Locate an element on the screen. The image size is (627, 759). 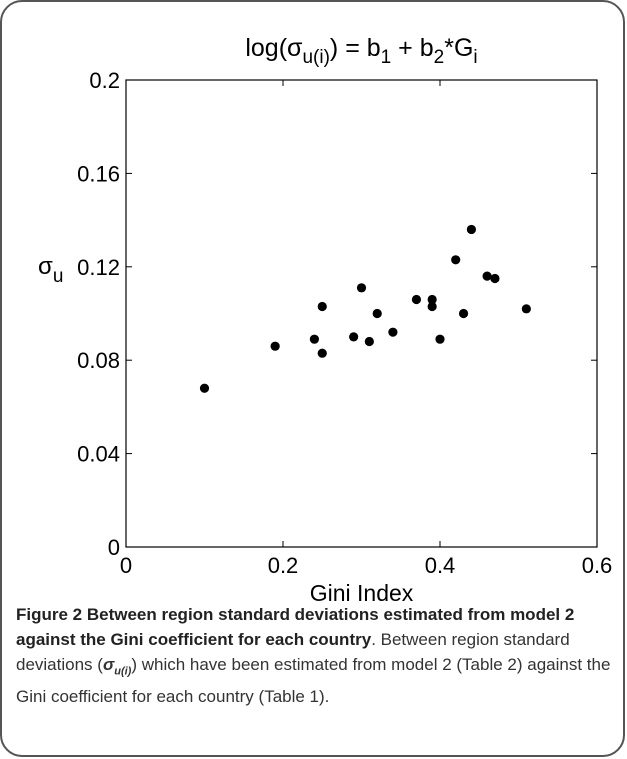
y-tick-label: 0.12 is located at coordinates (98, 267).